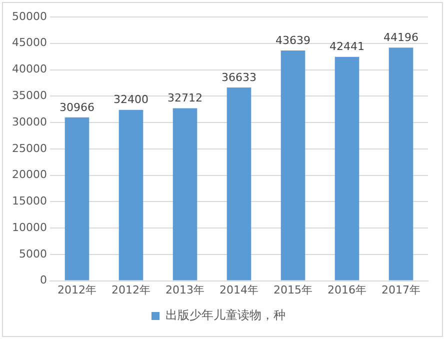 Image resolution: width=445 pixels, height=339 pixels. What do you see at coordinates (29, 95) in the screenshot?
I see `y-tick-label: 35000` at bounding box center [29, 95].